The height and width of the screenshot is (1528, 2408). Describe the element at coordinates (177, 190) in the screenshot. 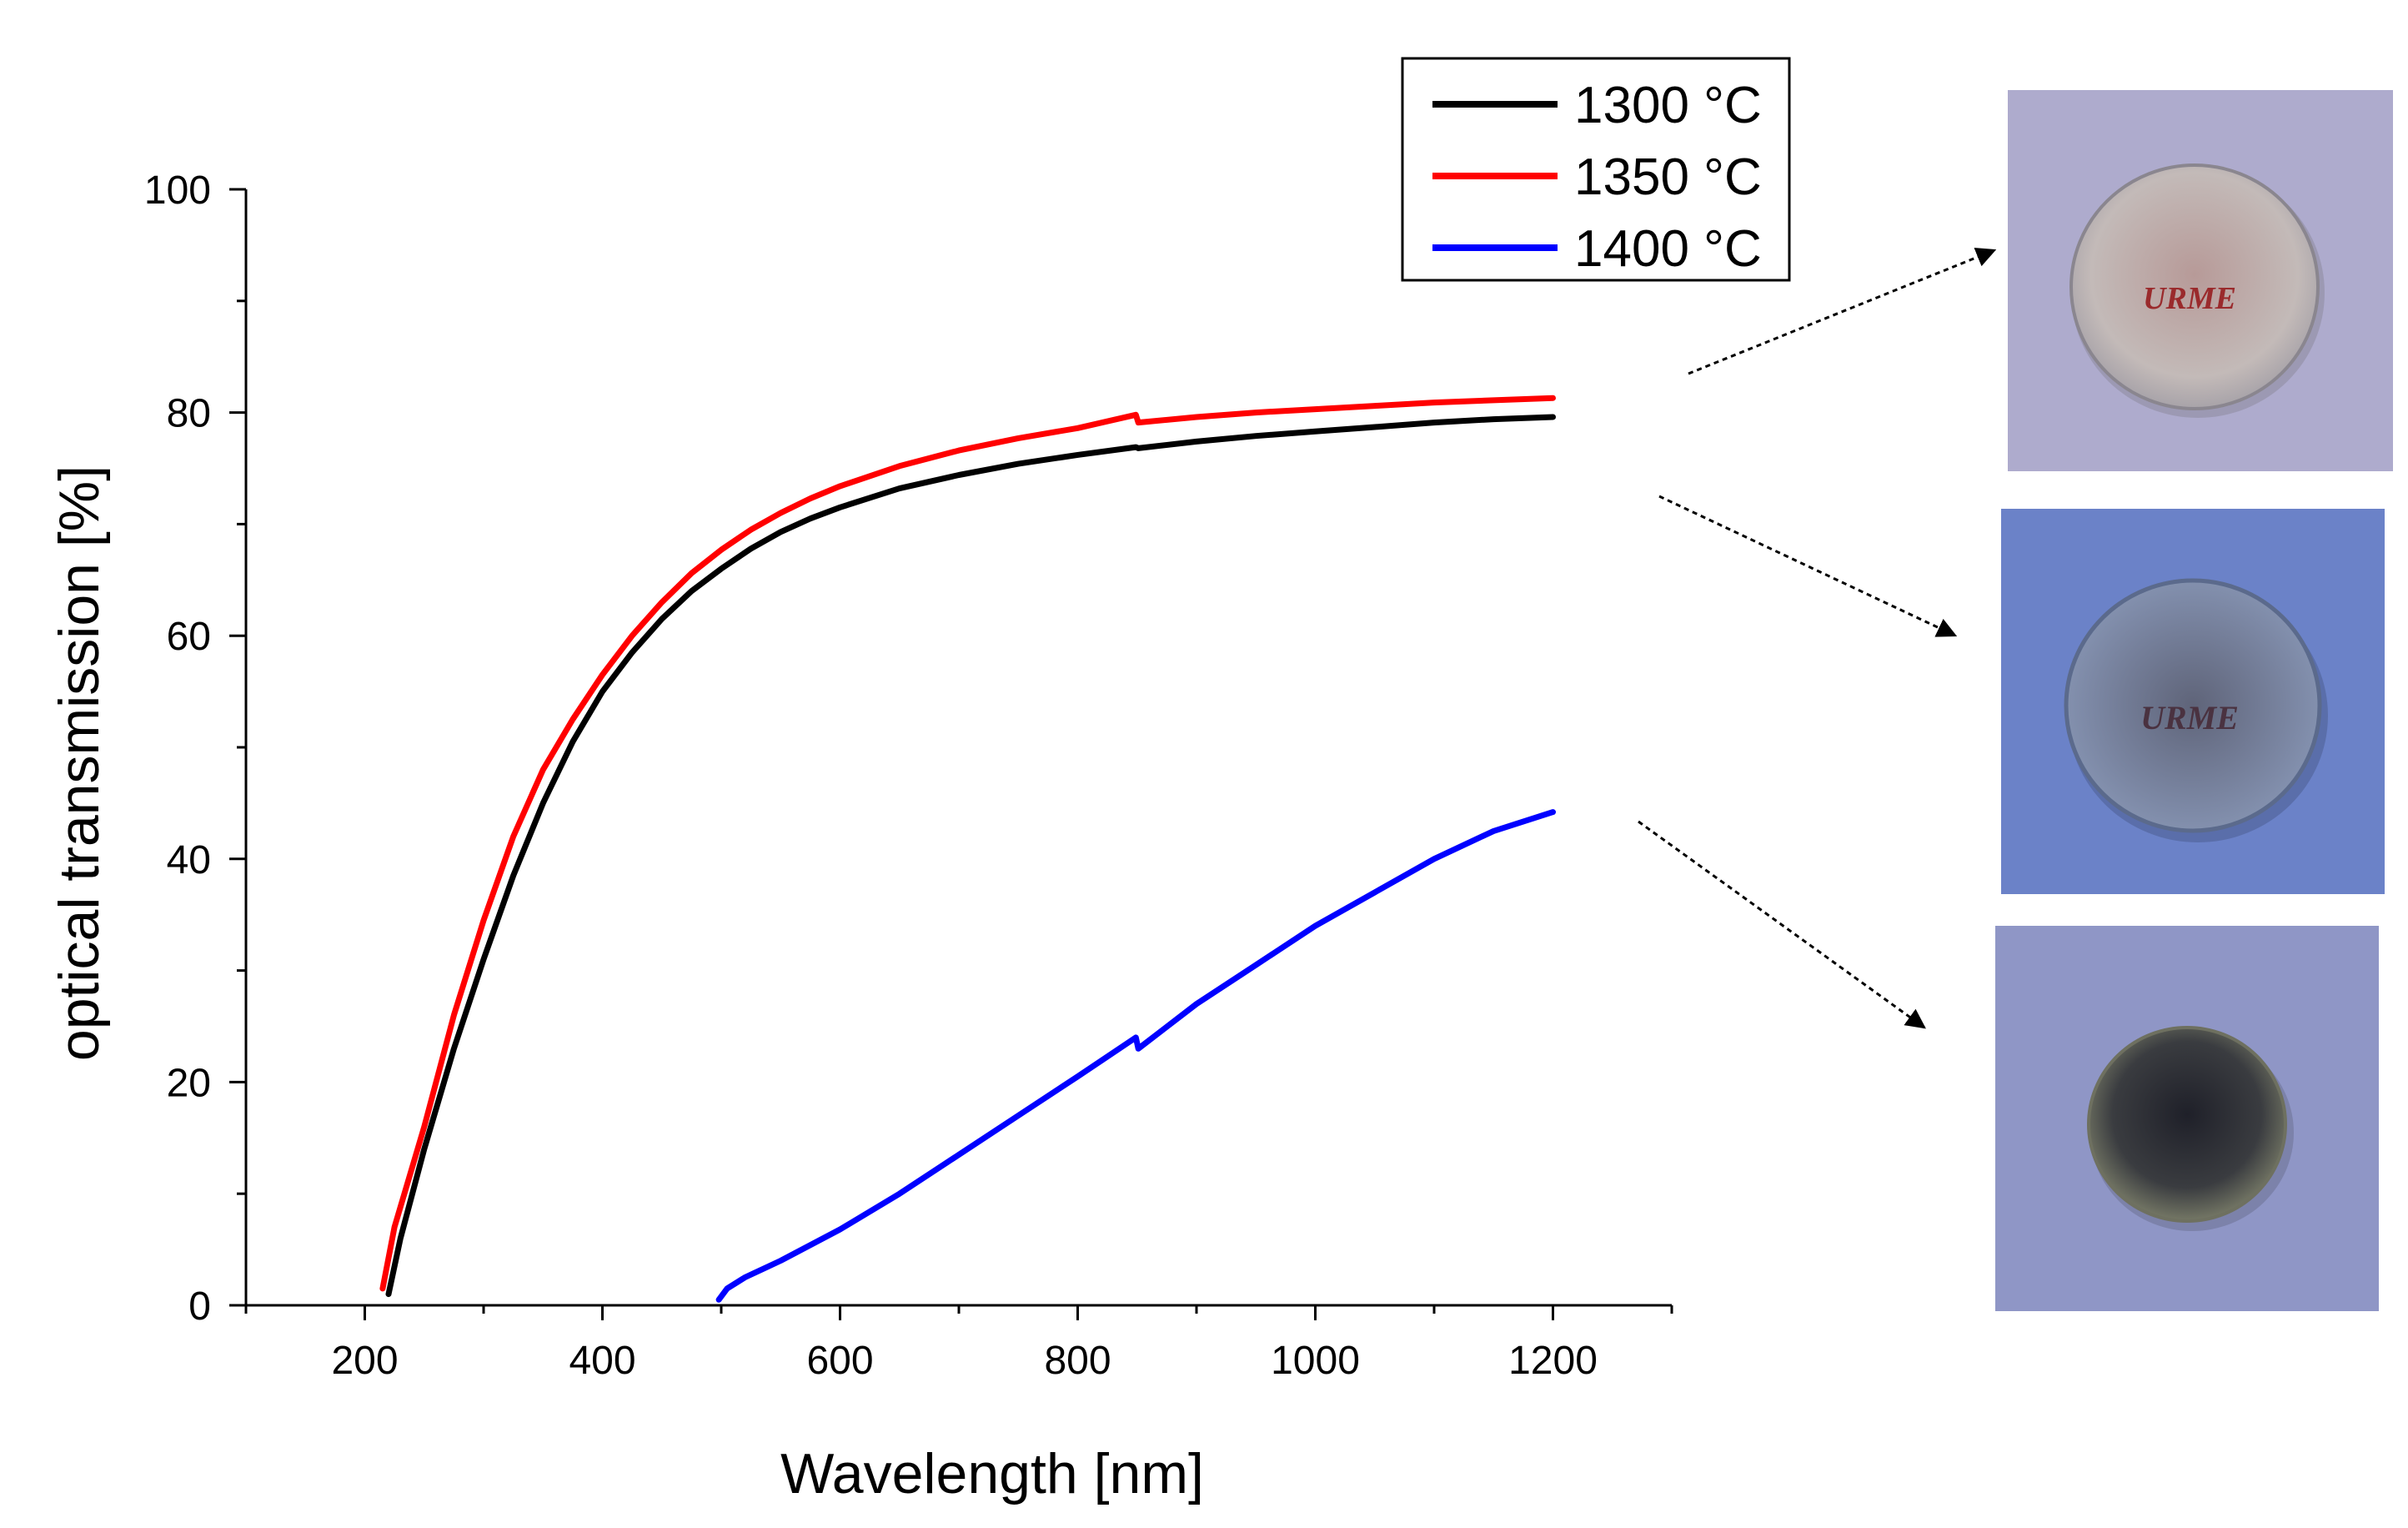

I see `y-tick-label: 100` at that location.